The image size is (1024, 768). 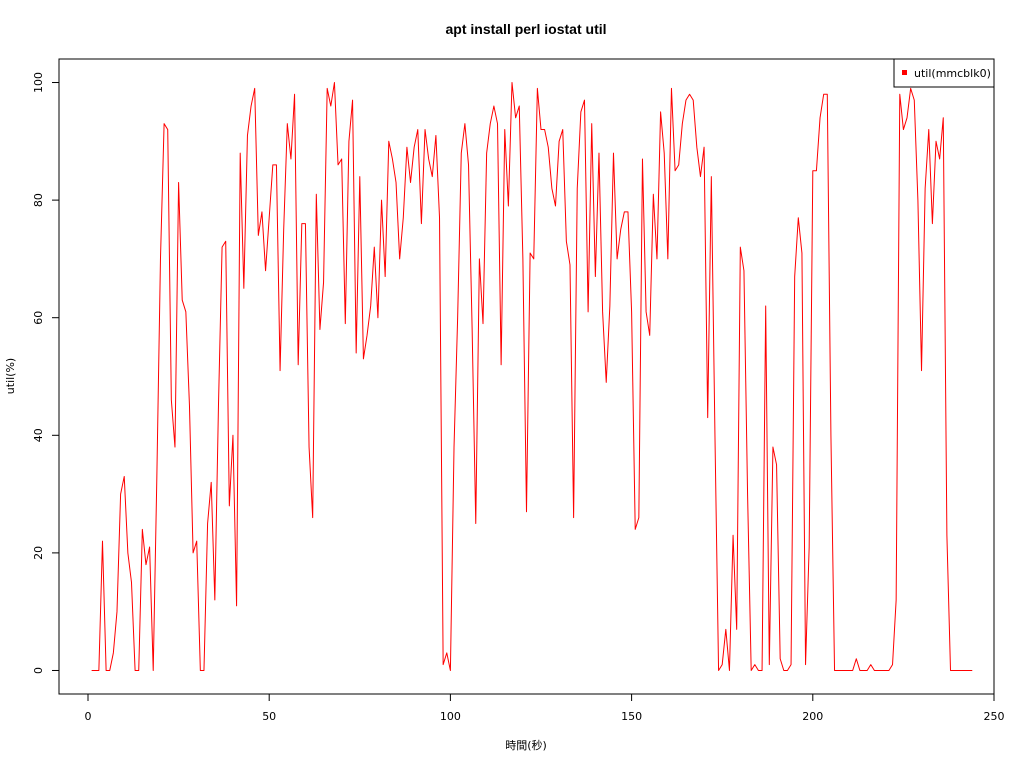 What do you see at coordinates (38, 200) in the screenshot?
I see `y-tick-label: 80` at bounding box center [38, 200].